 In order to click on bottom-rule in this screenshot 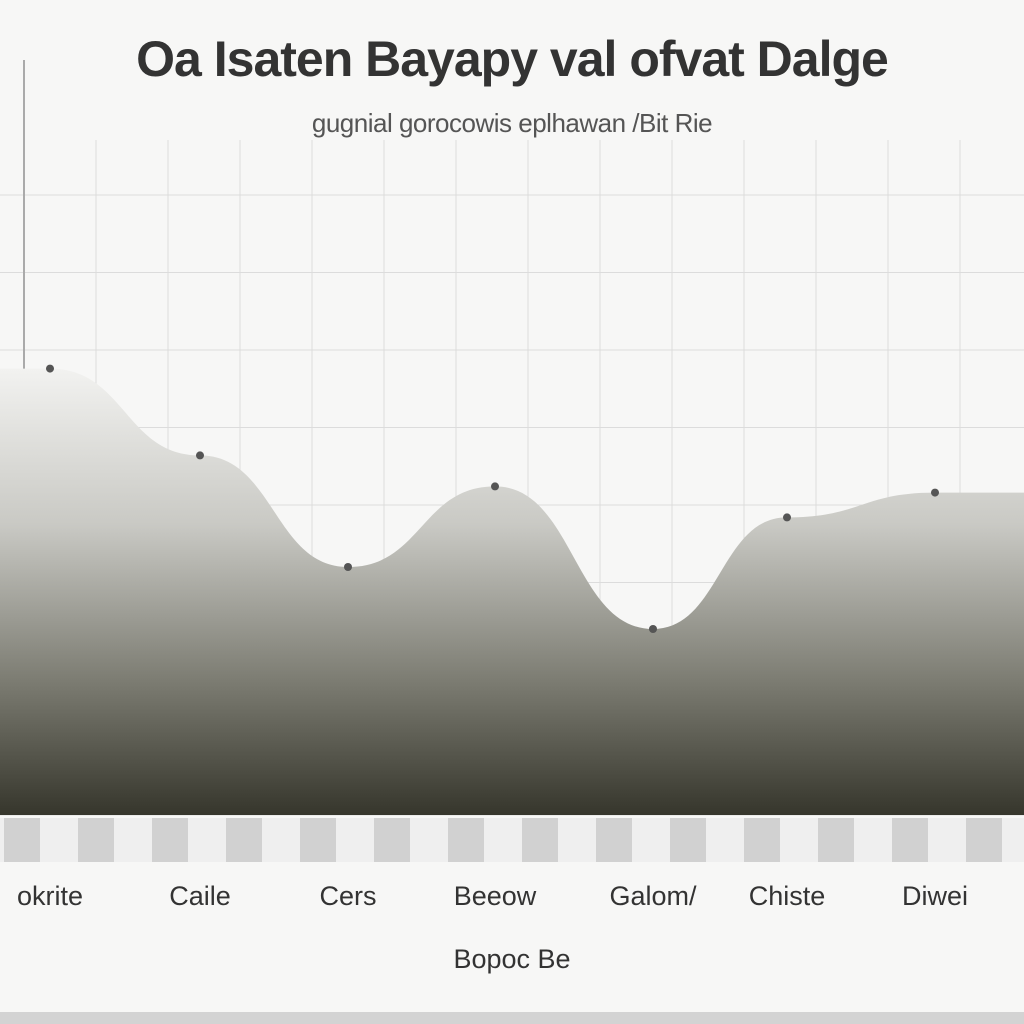, I will do `click(512, 1018)`.